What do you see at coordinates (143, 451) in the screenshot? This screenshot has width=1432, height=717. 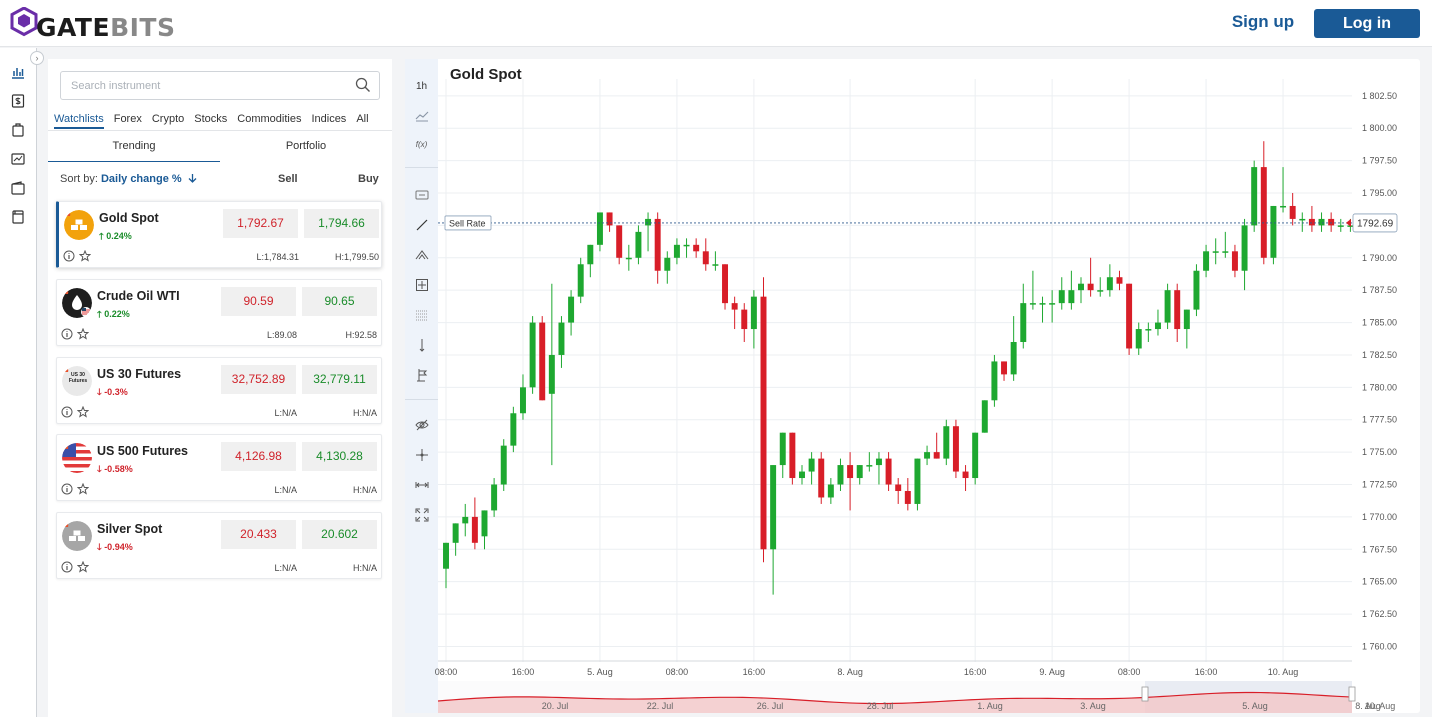 I see `instrument-name: US 500 Futures` at bounding box center [143, 451].